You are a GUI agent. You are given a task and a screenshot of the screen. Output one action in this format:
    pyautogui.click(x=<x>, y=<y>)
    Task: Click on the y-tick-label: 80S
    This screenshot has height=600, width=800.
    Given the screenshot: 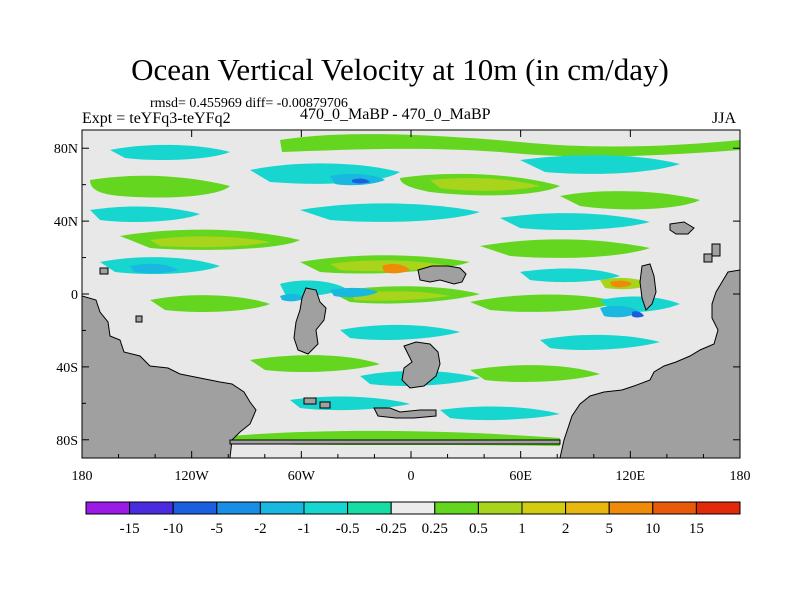 What is the action you would take?
    pyautogui.click(x=67, y=441)
    